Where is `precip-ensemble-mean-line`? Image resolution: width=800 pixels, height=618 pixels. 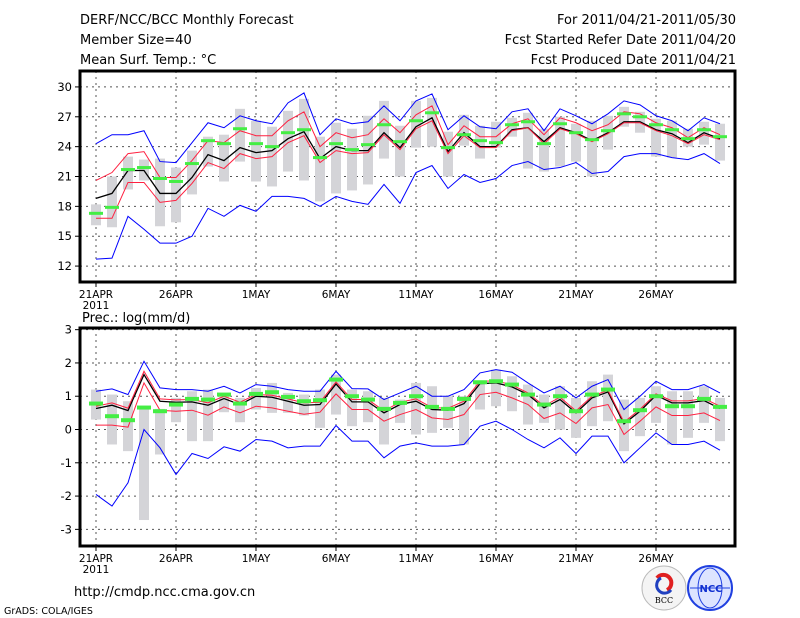 precip-ensemble-mean-line is located at coordinates (408, 399).